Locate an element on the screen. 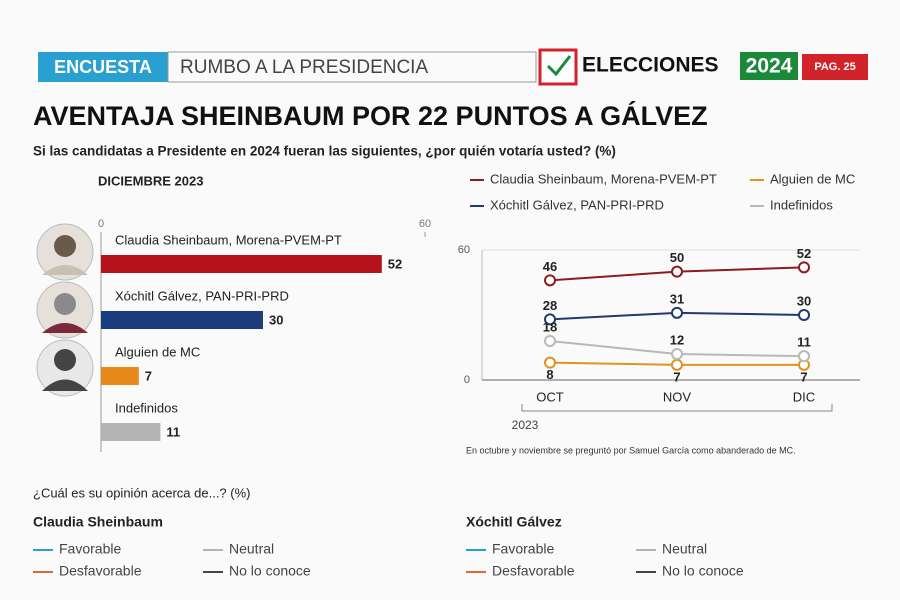 The width and height of the screenshot is (900, 600). section: RUMBO A LA PRESIDENCIA is located at coordinates (304, 67).